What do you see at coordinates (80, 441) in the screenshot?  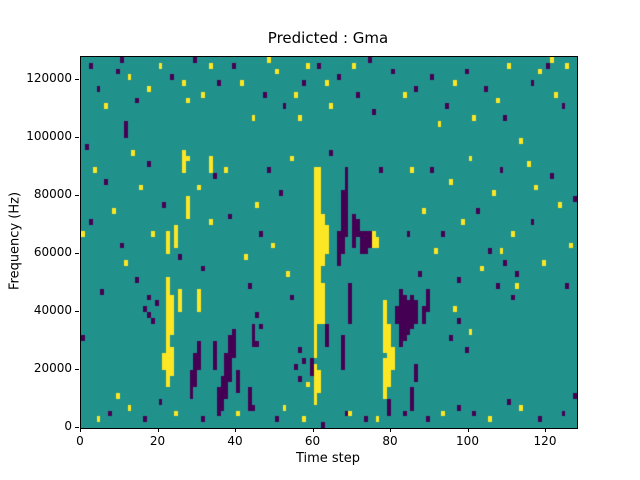 I see `x-tick-label: 0` at bounding box center [80, 441].